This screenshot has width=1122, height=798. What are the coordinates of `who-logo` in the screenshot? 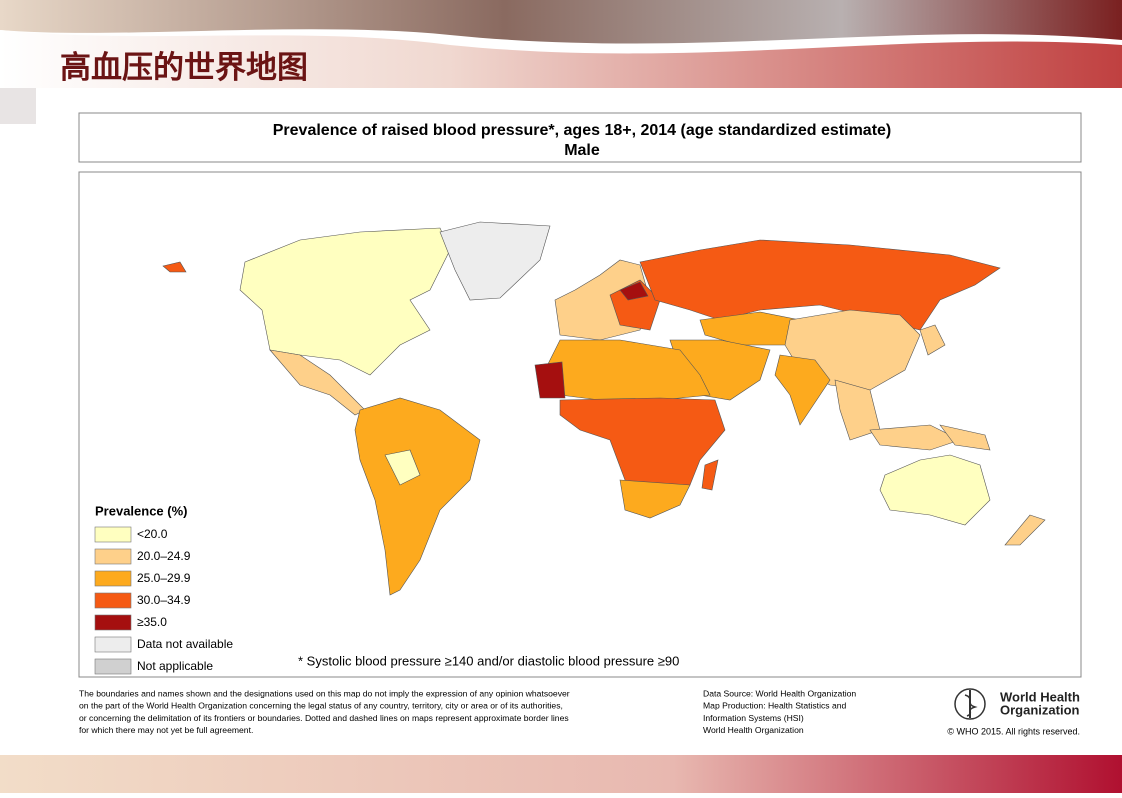 It's located at (970, 704).